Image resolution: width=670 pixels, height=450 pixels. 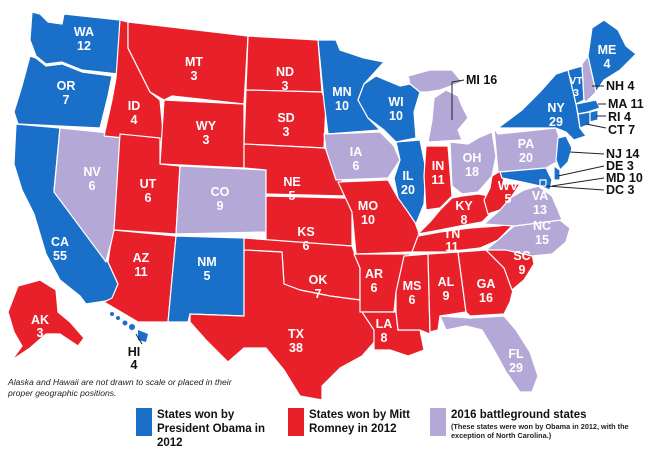 I want to click on label-oh: OH, so click(x=472, y=158).